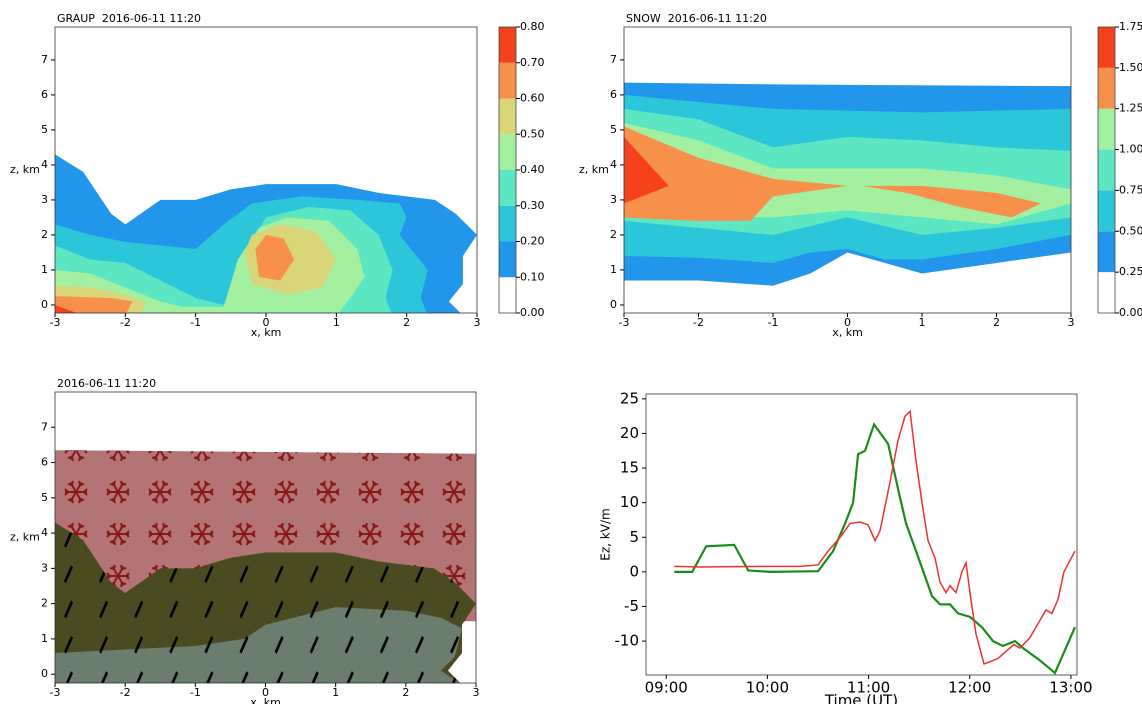  Describe the element at coordinates (532, 98) in the screenshot. I see `colorbar-label: 0.60` at that location.